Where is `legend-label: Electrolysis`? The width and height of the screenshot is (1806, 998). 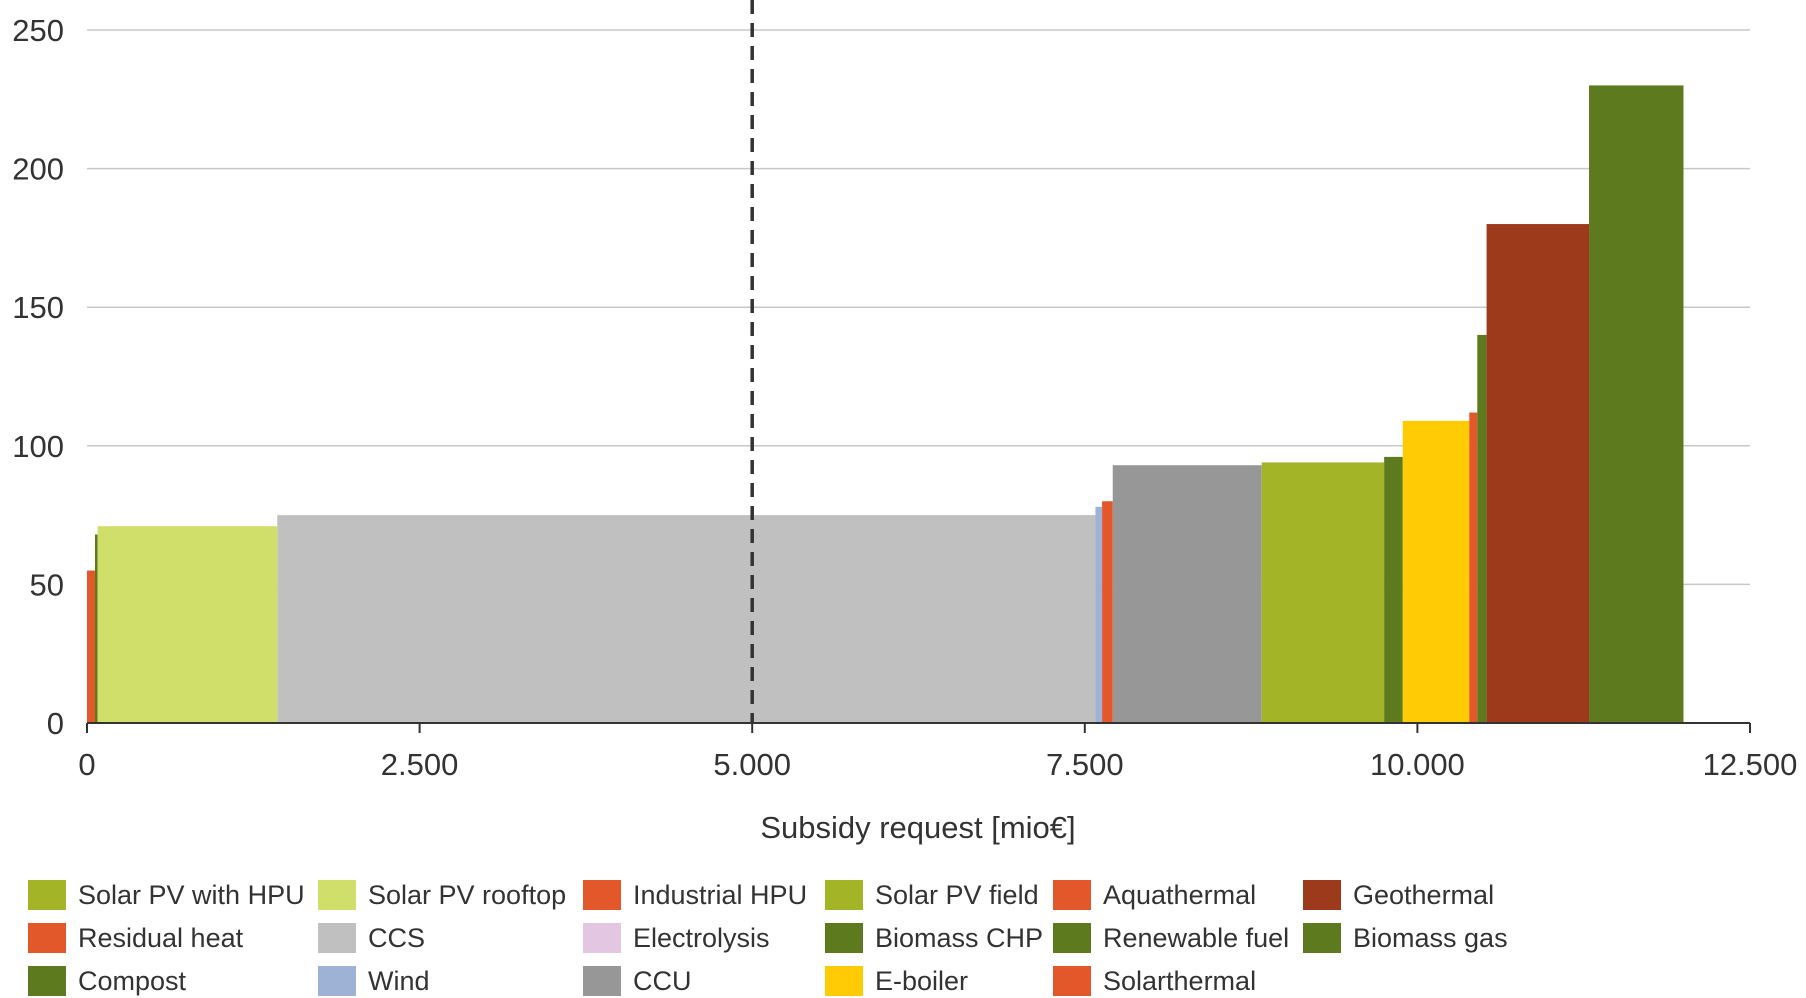 legend-label: Electrolysis is located at coordinates (701, 937).